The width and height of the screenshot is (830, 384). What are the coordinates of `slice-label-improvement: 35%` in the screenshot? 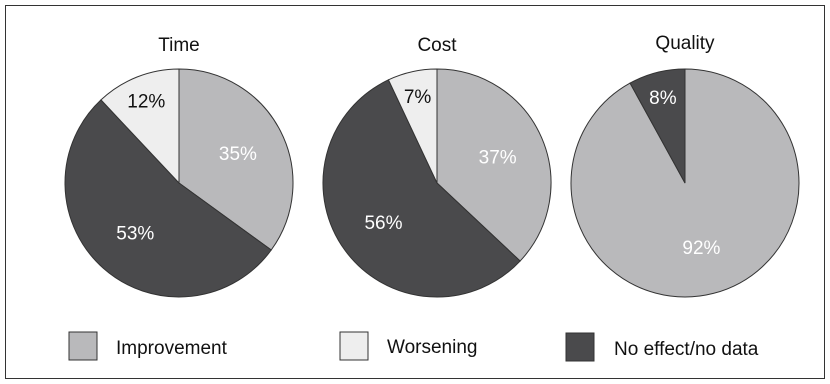 It's located at (238, 154).